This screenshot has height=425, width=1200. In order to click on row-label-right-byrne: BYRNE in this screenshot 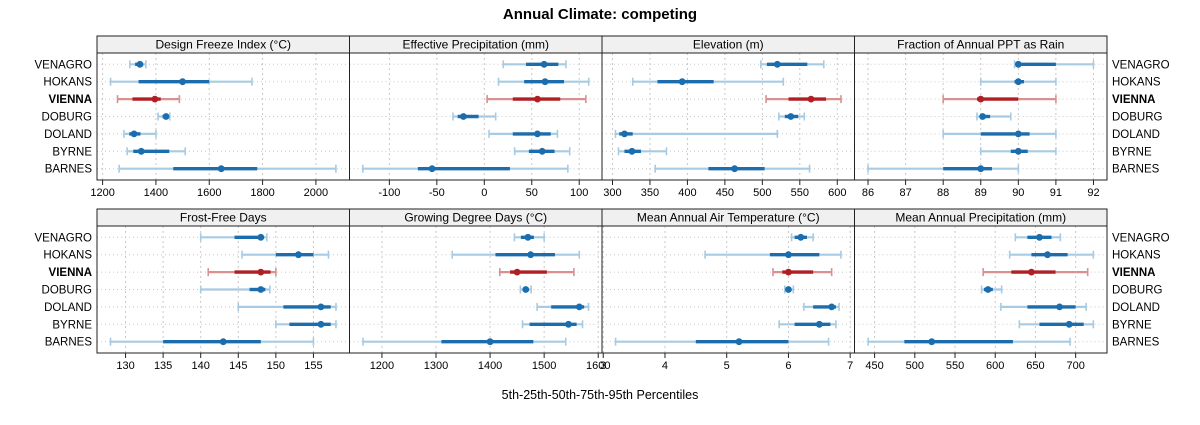, I will do `click(1132, 325)`.